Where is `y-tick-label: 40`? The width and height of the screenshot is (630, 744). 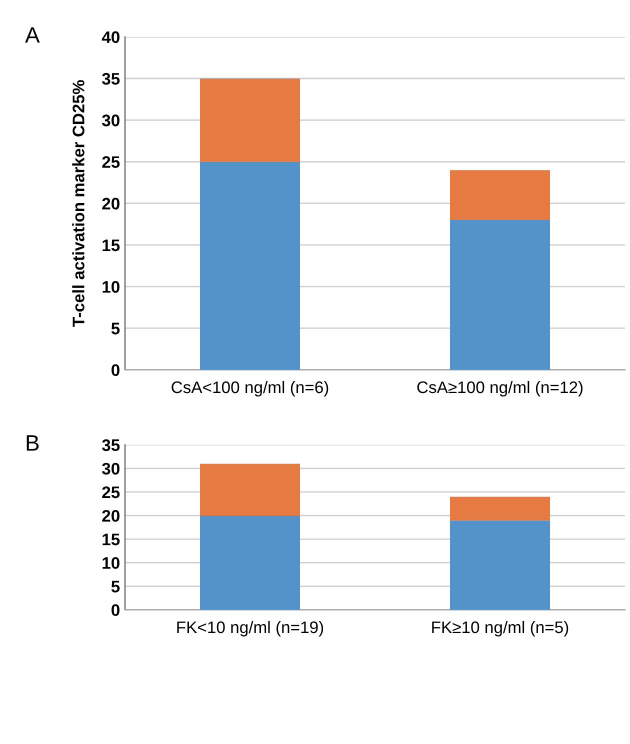 y-tick-label: 40 is located at coordinates (111, 37).